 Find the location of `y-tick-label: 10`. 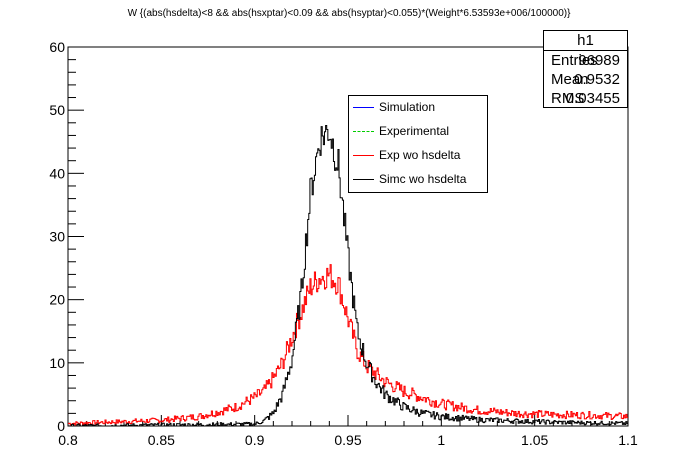

y-tick-label: 10 is located at coordinates (57, 363).